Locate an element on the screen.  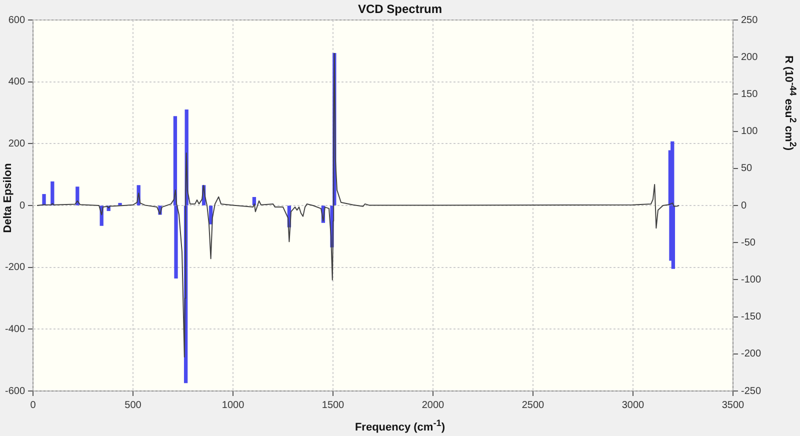
y-tick-label: 600 is located at coordinates (17, 20).